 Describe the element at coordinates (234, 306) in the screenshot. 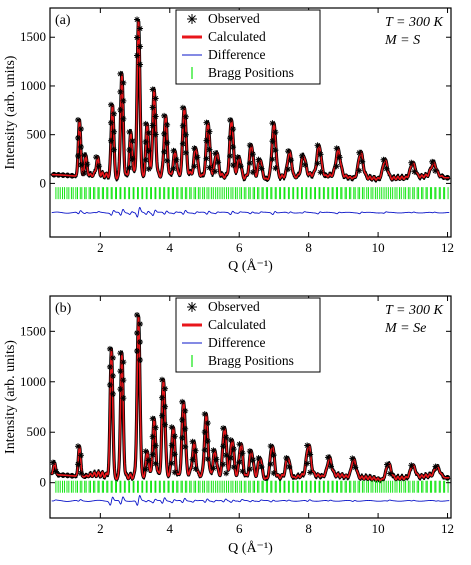

I see `legend-label: Observed` at that location.